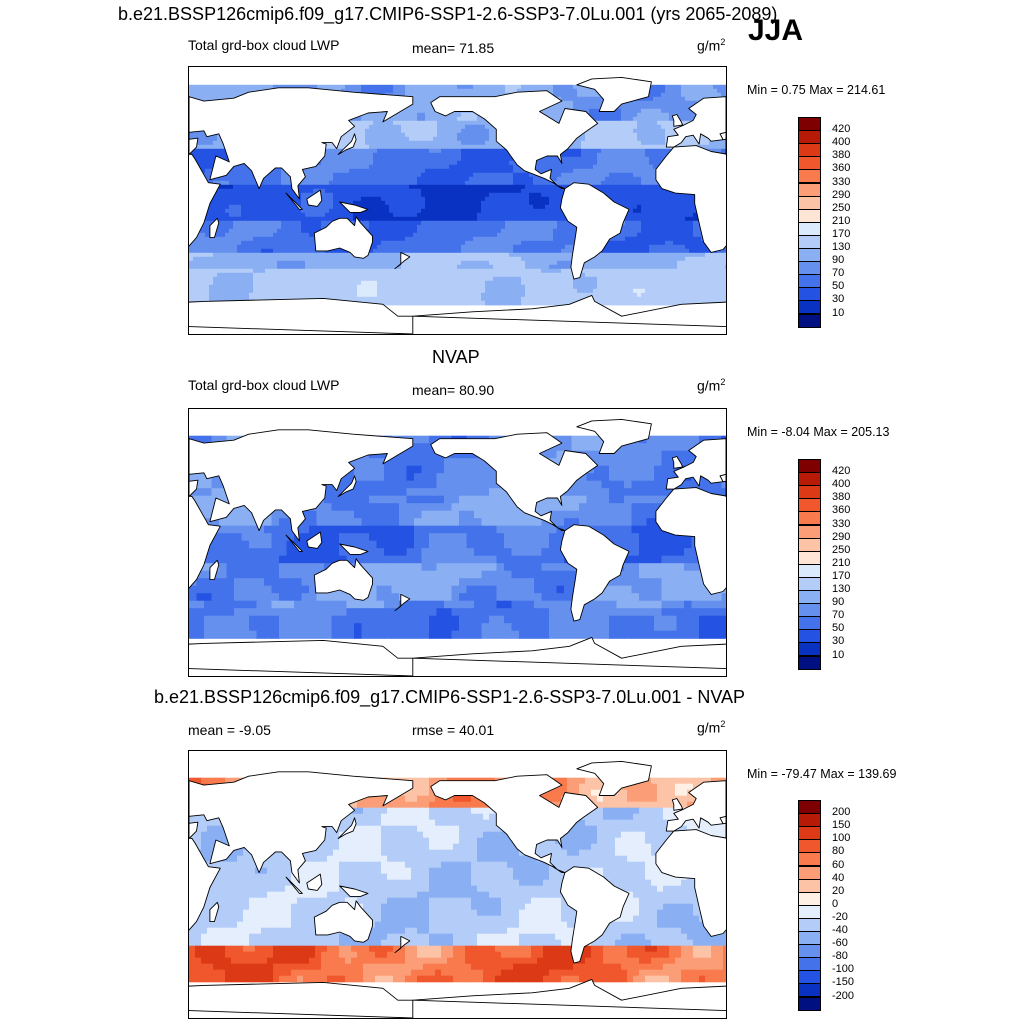 Image resolution: width=1024 pixels, height=1024 pixels. What do you see at coordinates (354, 891) in the screenshot?
I see `landmass-newguinea` at bounding box center [354, 891].